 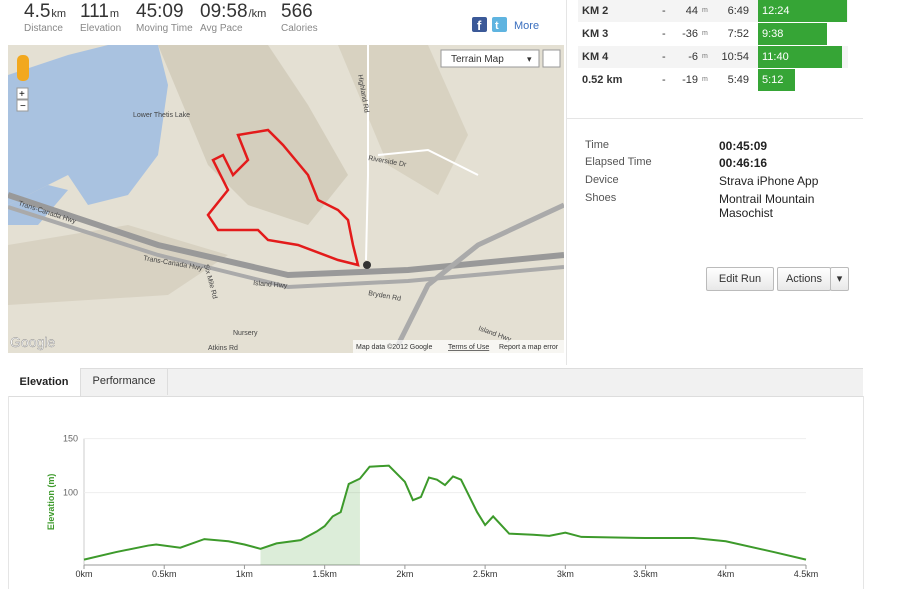 What do you see at coordinates (804, 279) in the screenshot?
I see `actions-button: Actions` at bounding box center [804, 279].